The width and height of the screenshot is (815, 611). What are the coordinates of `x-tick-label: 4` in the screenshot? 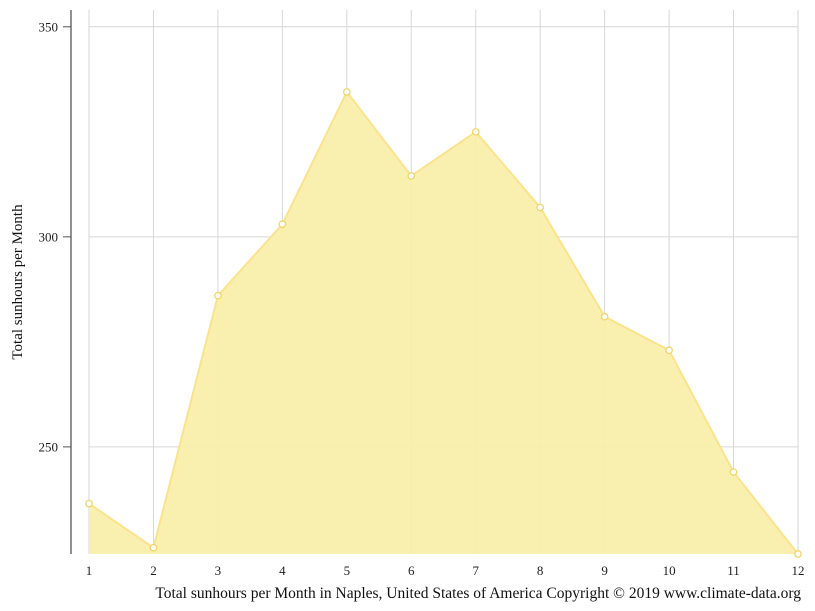 It's located at (282, 570).